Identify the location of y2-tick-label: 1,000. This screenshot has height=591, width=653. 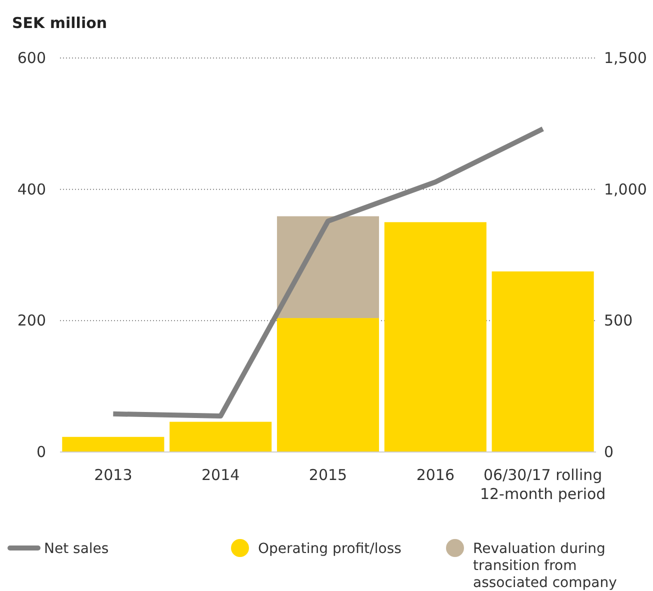
(625, 189).